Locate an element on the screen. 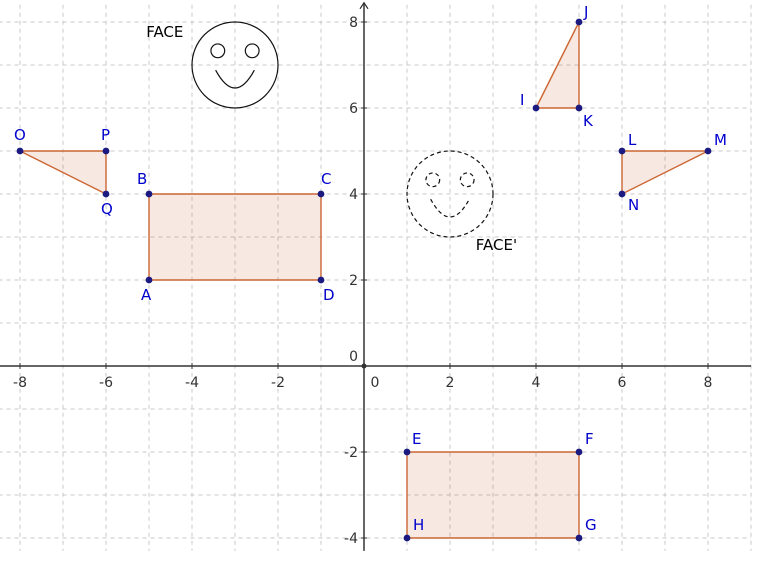 The height and width of the screenshot is (562, 761). x-tick-label: -2 is located at coordinates (278, 383).